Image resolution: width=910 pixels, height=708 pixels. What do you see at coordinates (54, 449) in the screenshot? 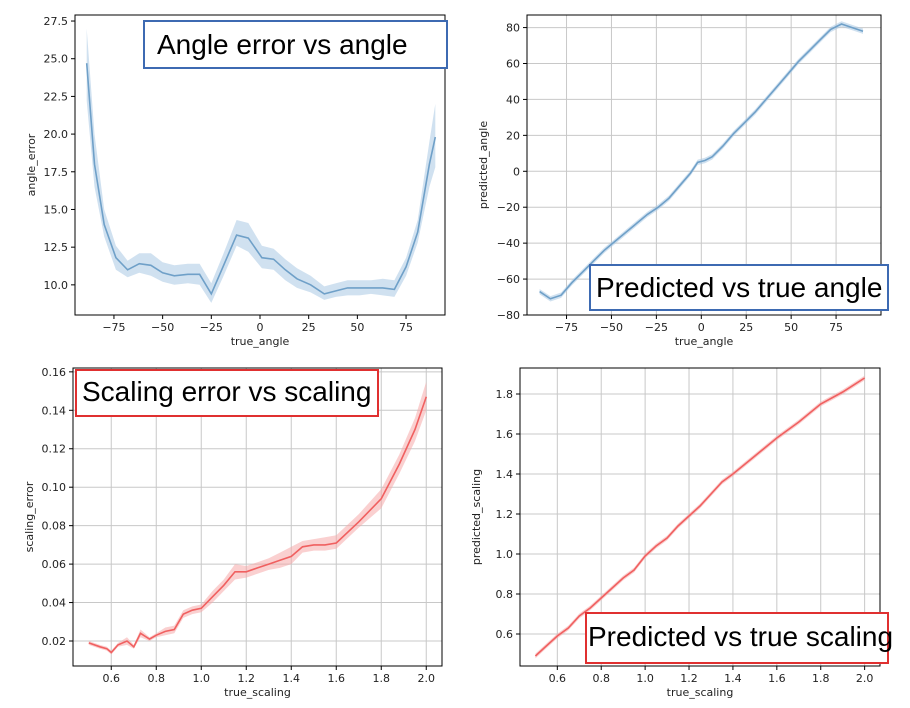
I see `y-tick-label: 0.12` at bounding box center [54, 449].